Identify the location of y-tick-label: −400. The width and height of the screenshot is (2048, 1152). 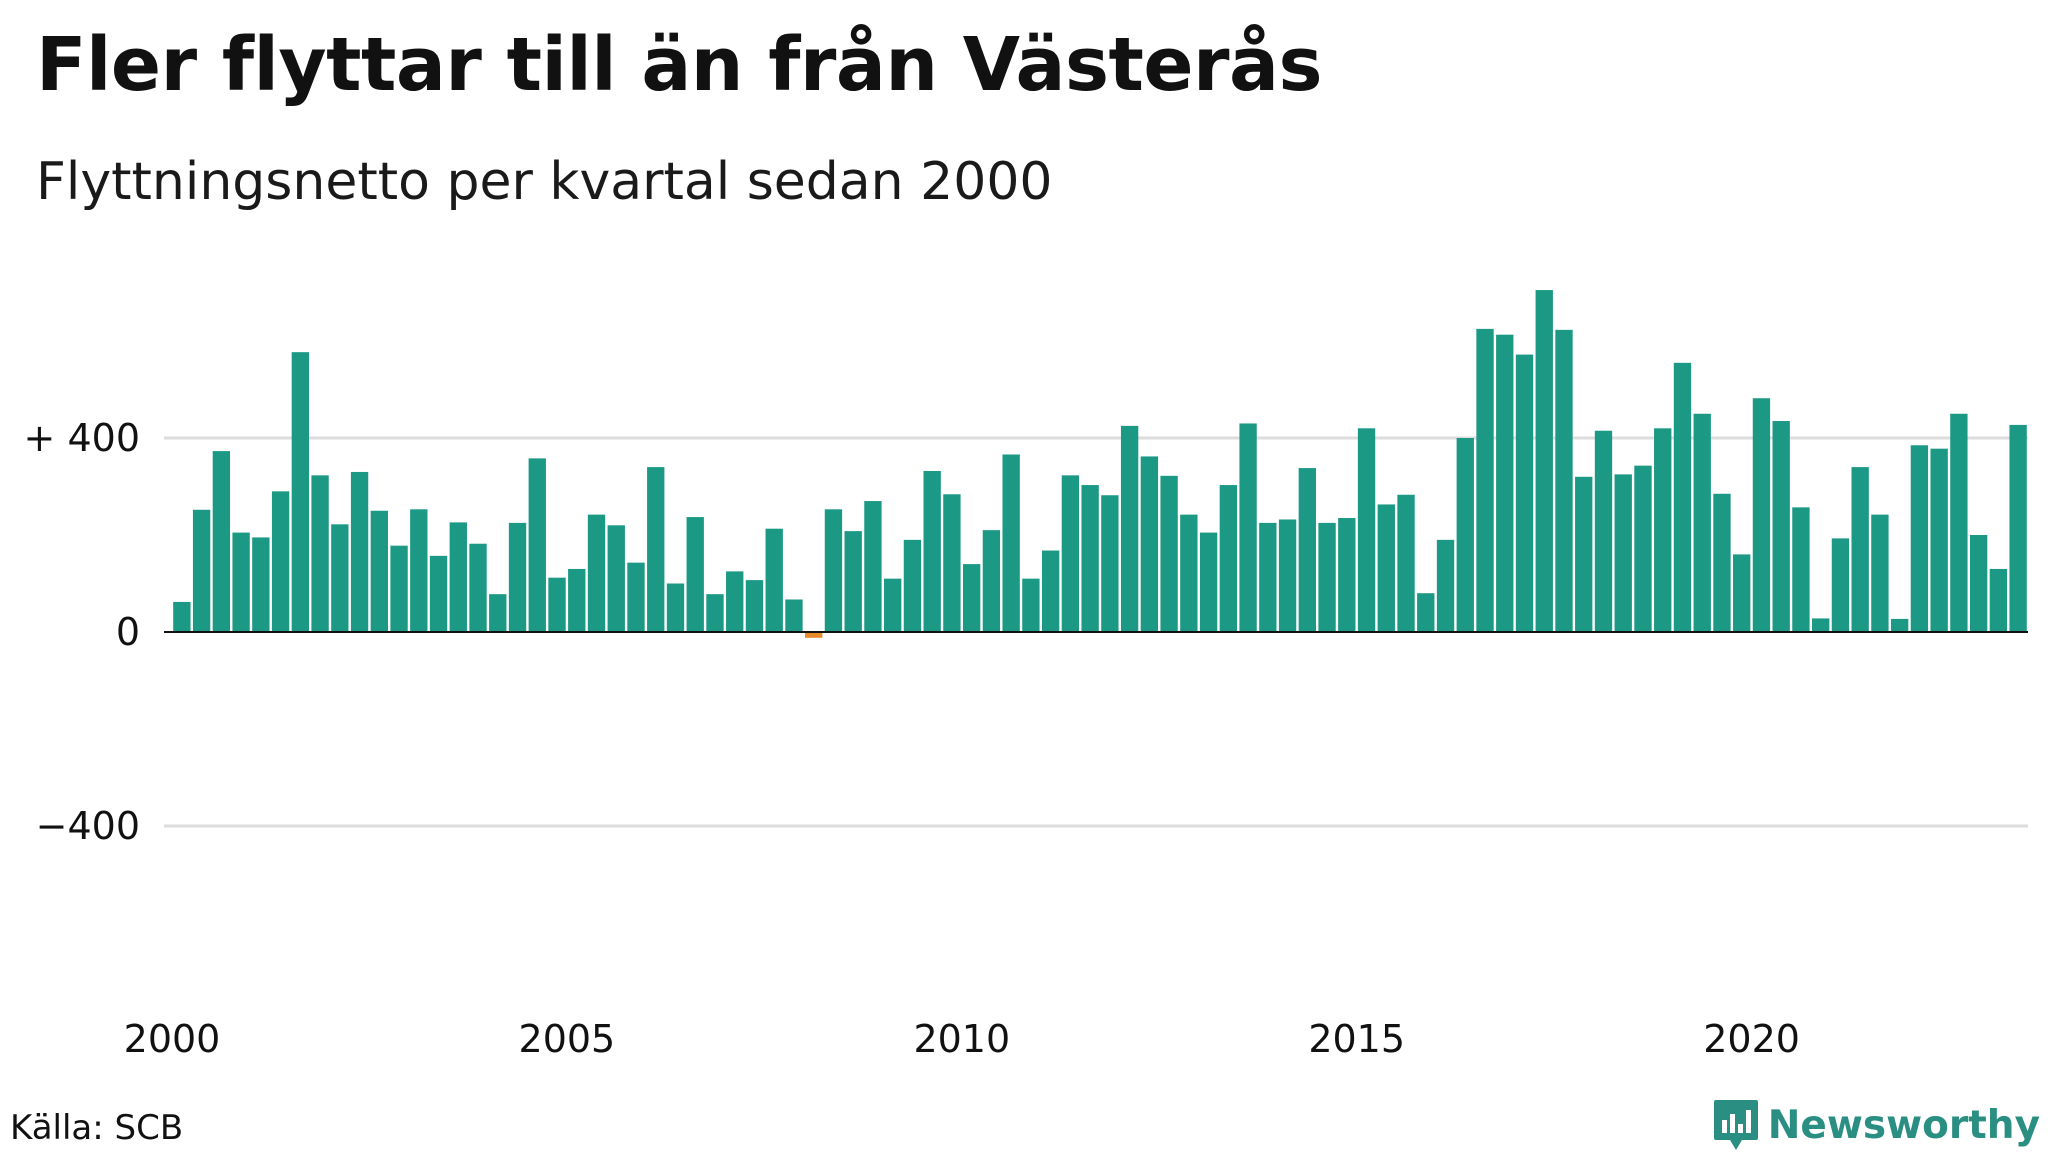
(88, 826).